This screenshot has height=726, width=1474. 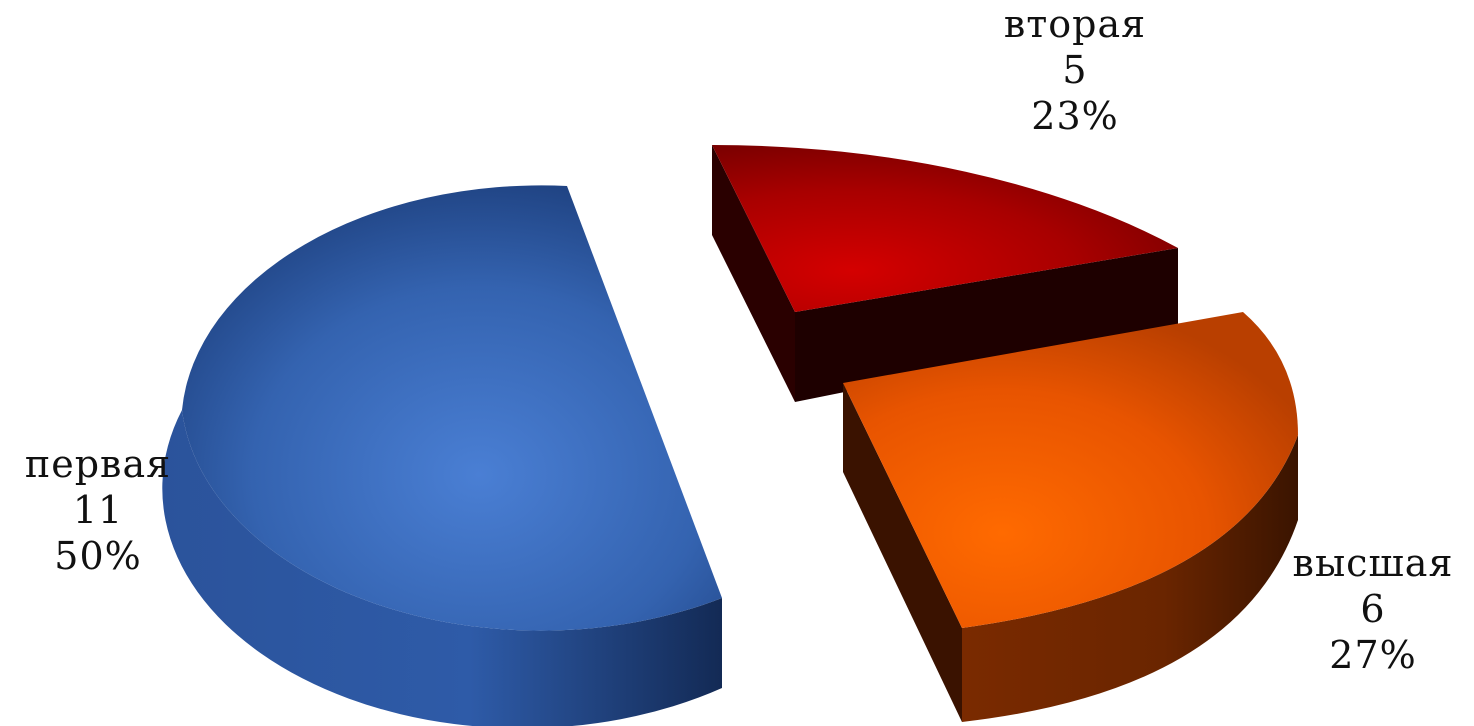 I want to click on pie-slice-third-left-wall, so click(x=902, y=552).